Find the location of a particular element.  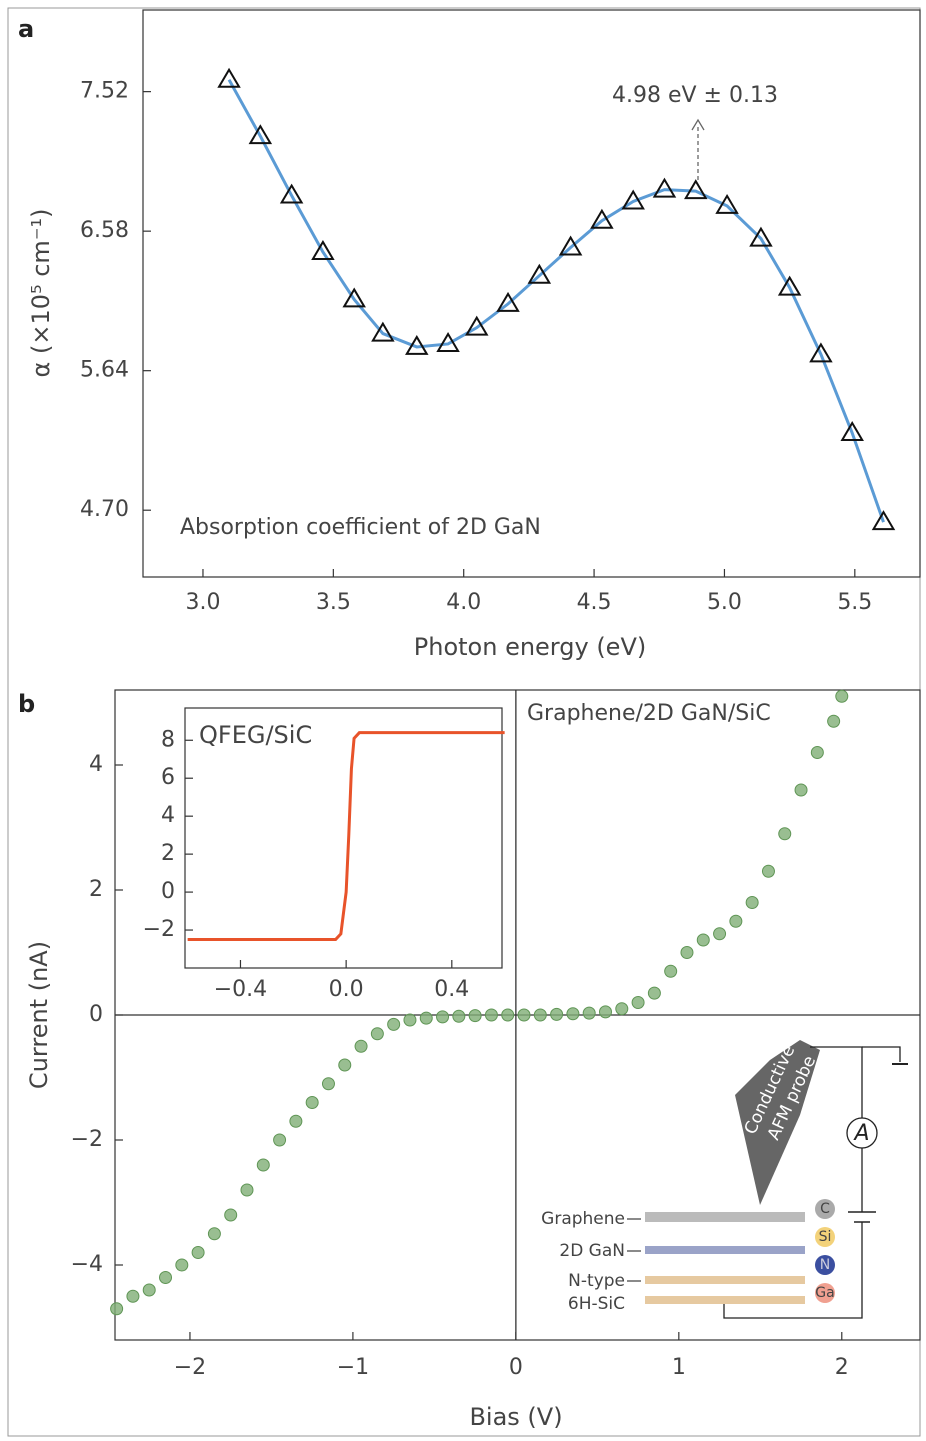

panel-label: b is located at coordinates (26, 704).